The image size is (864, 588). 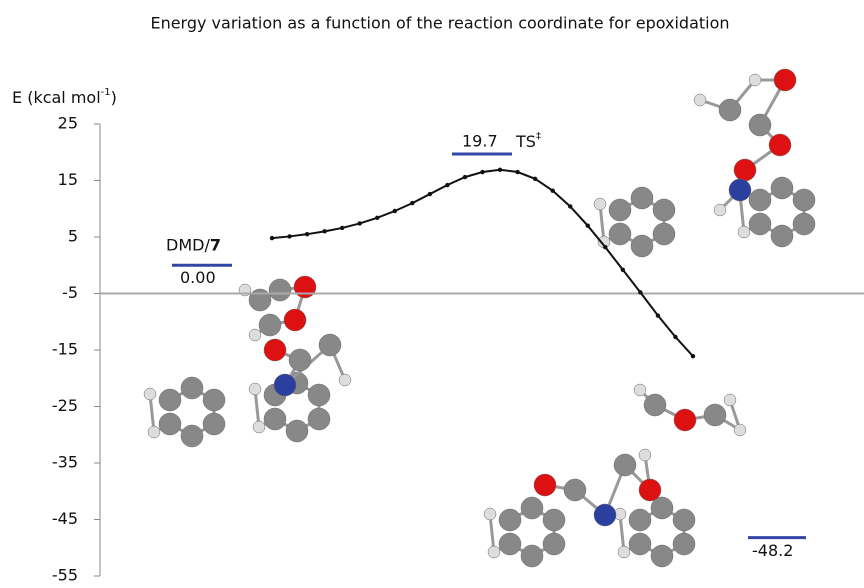 I want to click on y-label-sup: -1, so click(x=106, y=92).